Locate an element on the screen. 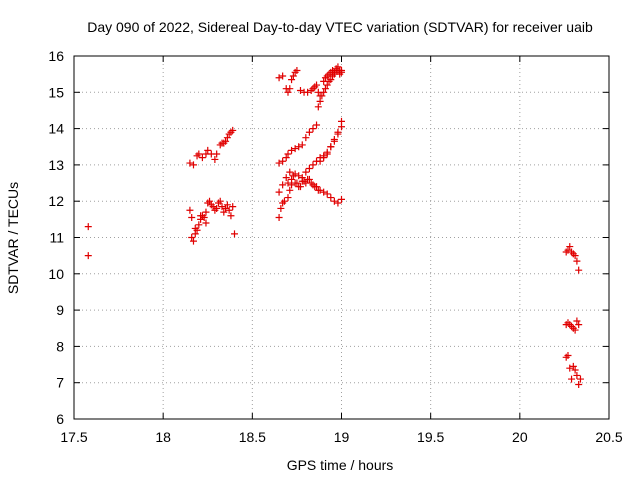 This screenshot has height=480, width=640. x-tick-labels: 17.5 18 18.5 19 19.5 20 20.5 is located at coordinates (341, 437).